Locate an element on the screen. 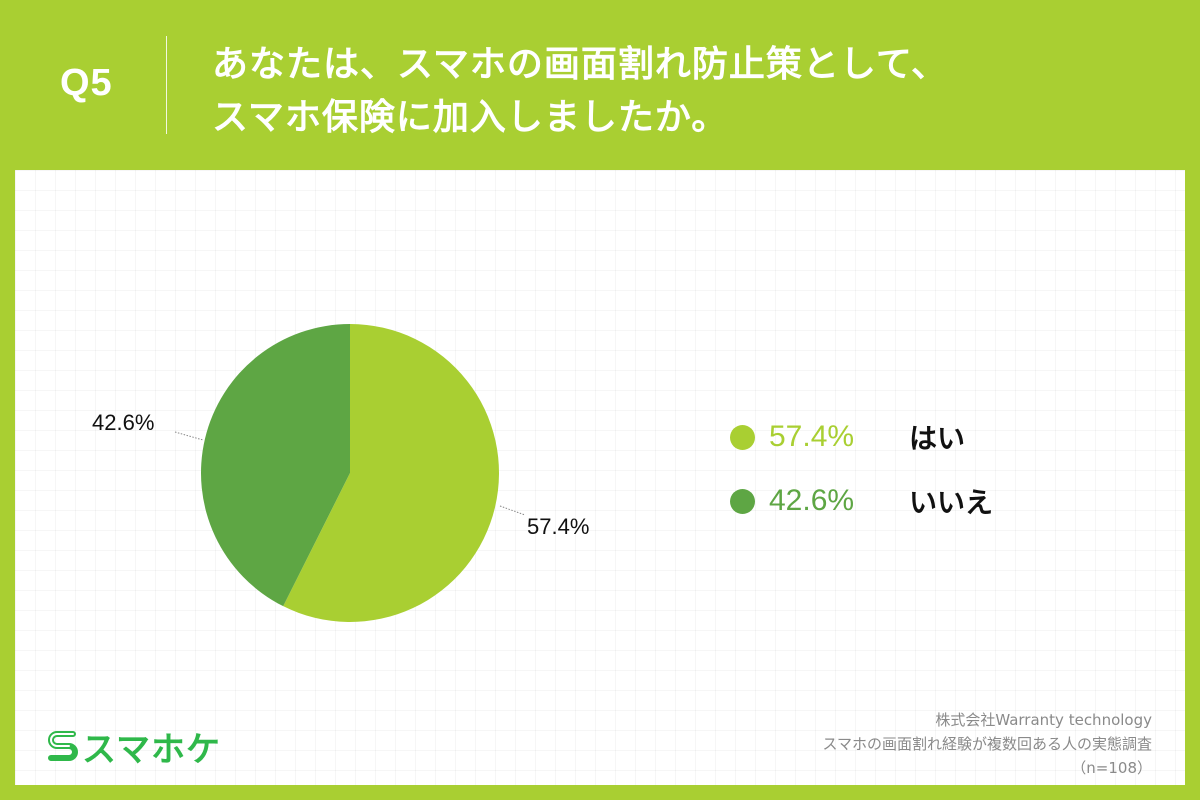  source-survey: スマホの画面割れ経験が複数回ある人の実態調査 is located at coordinates (987, 744).